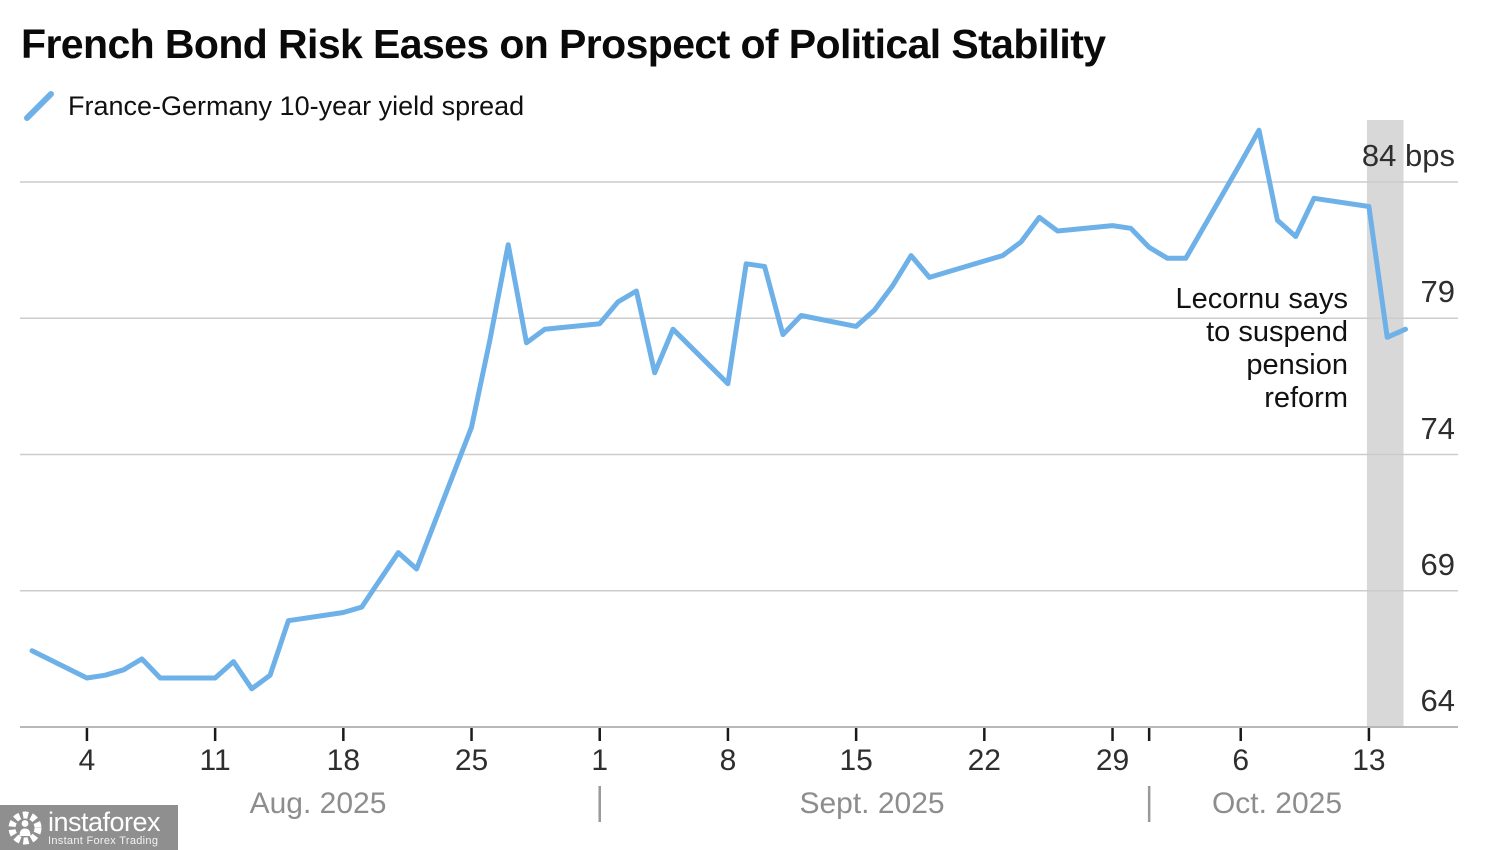 This screenshot has height=850, width=1500. I want to click on x-tick-label: 8, so click(728, 760).